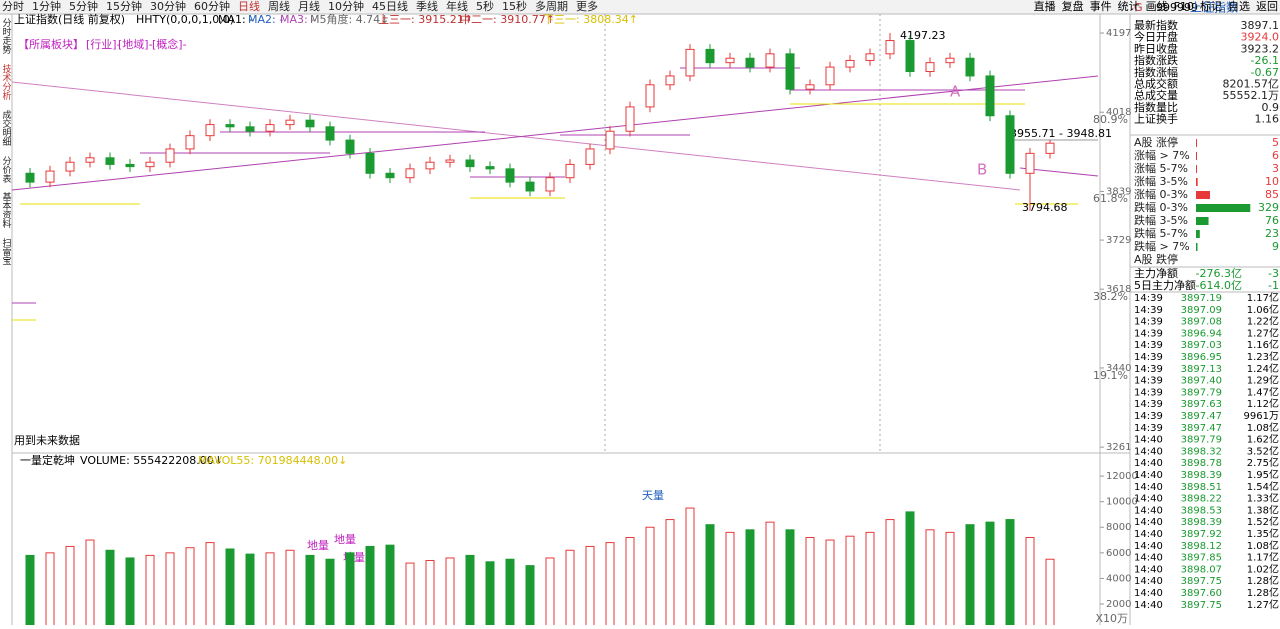  What do you see at coordinates (1156, 95) in the screenshot?
I see `quote-label: 总成交量` at bounding box center [1156, 95].